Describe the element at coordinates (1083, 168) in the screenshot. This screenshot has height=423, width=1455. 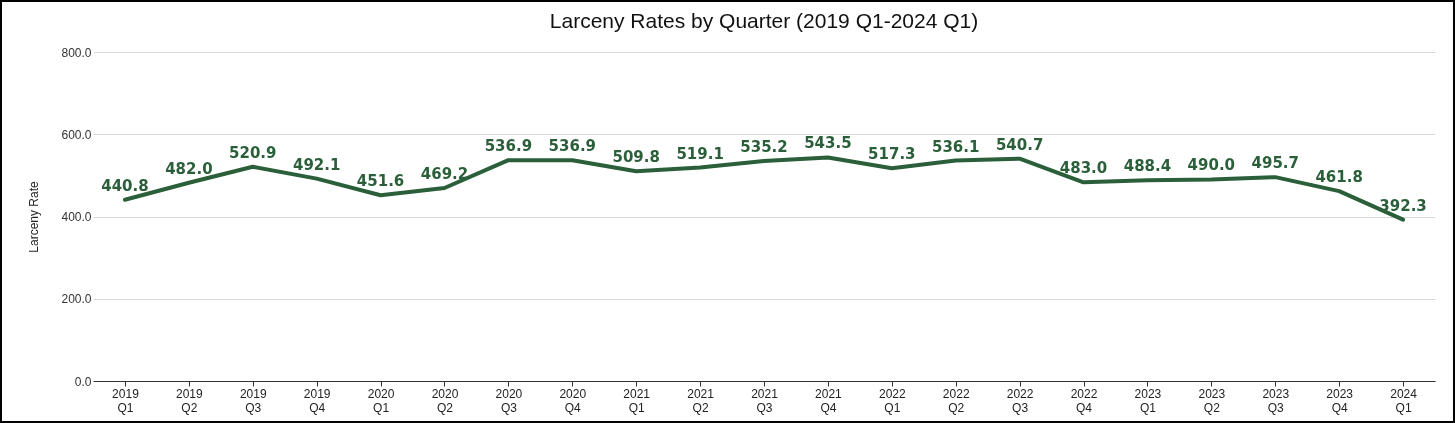
I see `data-label: 483.0` at that location.